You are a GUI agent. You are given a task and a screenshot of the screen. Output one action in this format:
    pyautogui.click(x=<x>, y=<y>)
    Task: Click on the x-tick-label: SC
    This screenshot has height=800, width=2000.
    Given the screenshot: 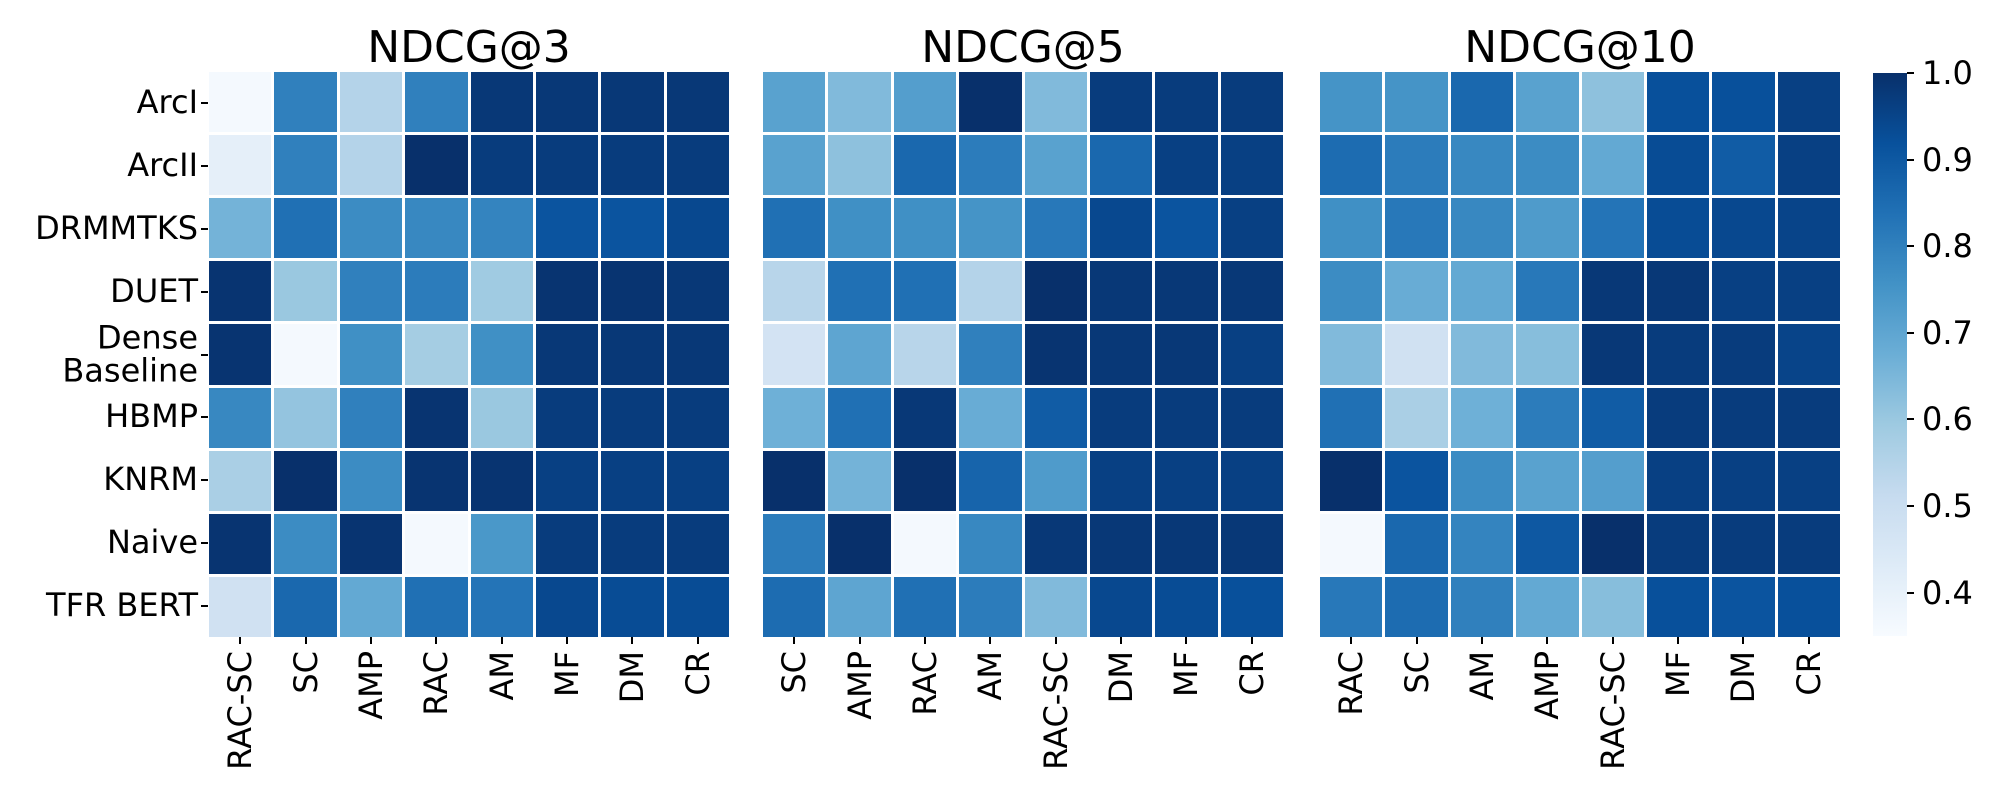 What is the action you would take?
    pyautogui.click(x=794, y=672)
    